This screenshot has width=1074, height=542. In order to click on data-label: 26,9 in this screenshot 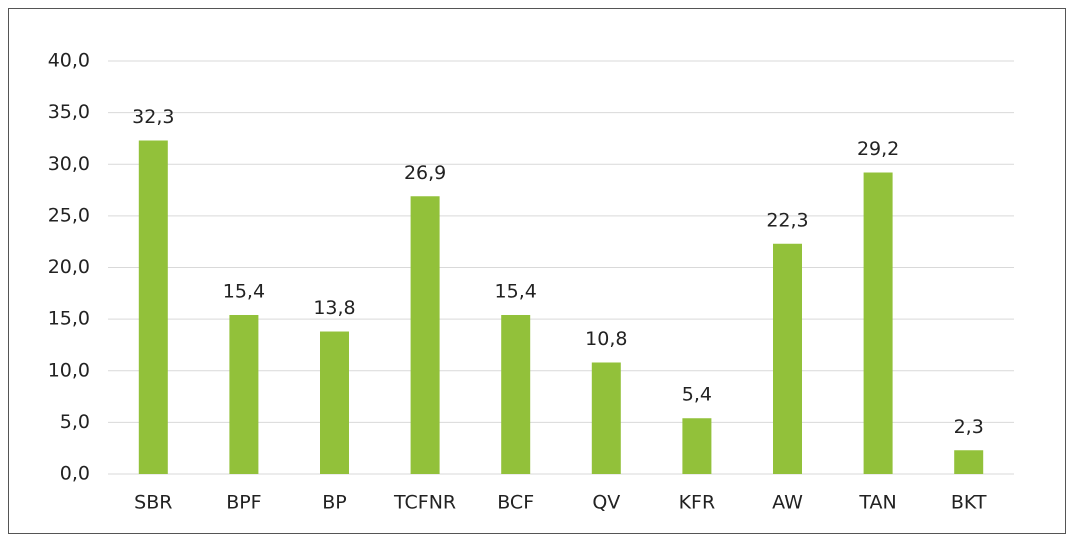, I will do `click(425, 173)`.